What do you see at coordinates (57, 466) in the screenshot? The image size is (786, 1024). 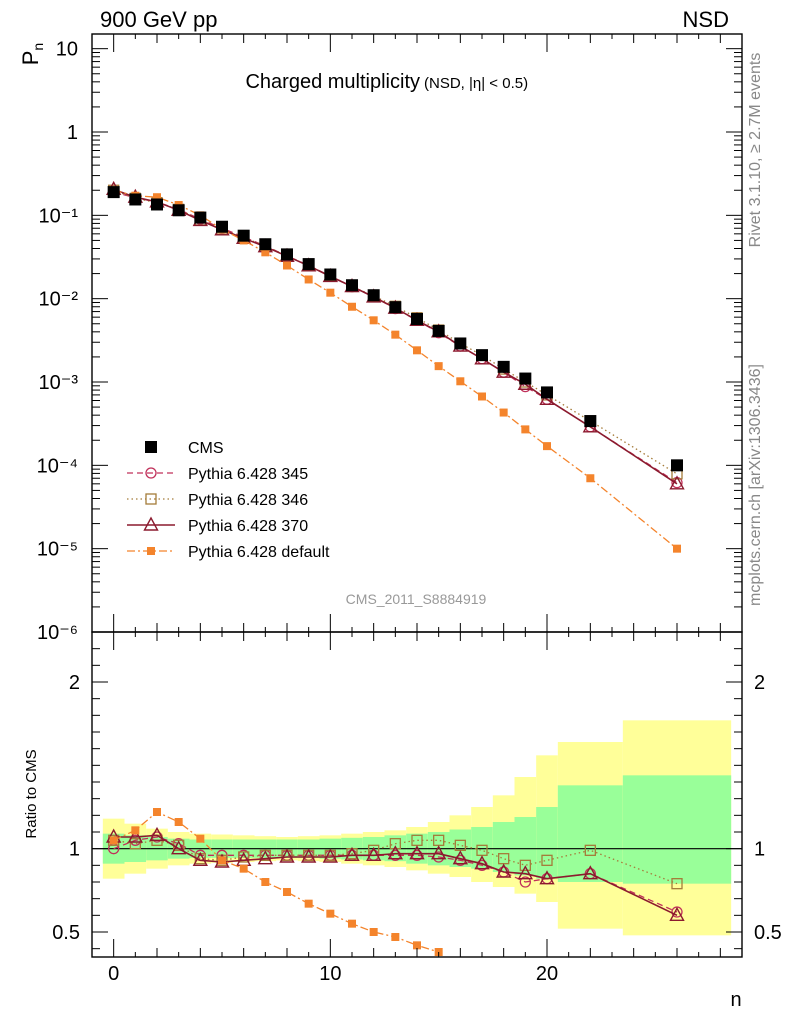 I see `y-tick-label: 10⁻⁴` at bounding box center [57, 466].